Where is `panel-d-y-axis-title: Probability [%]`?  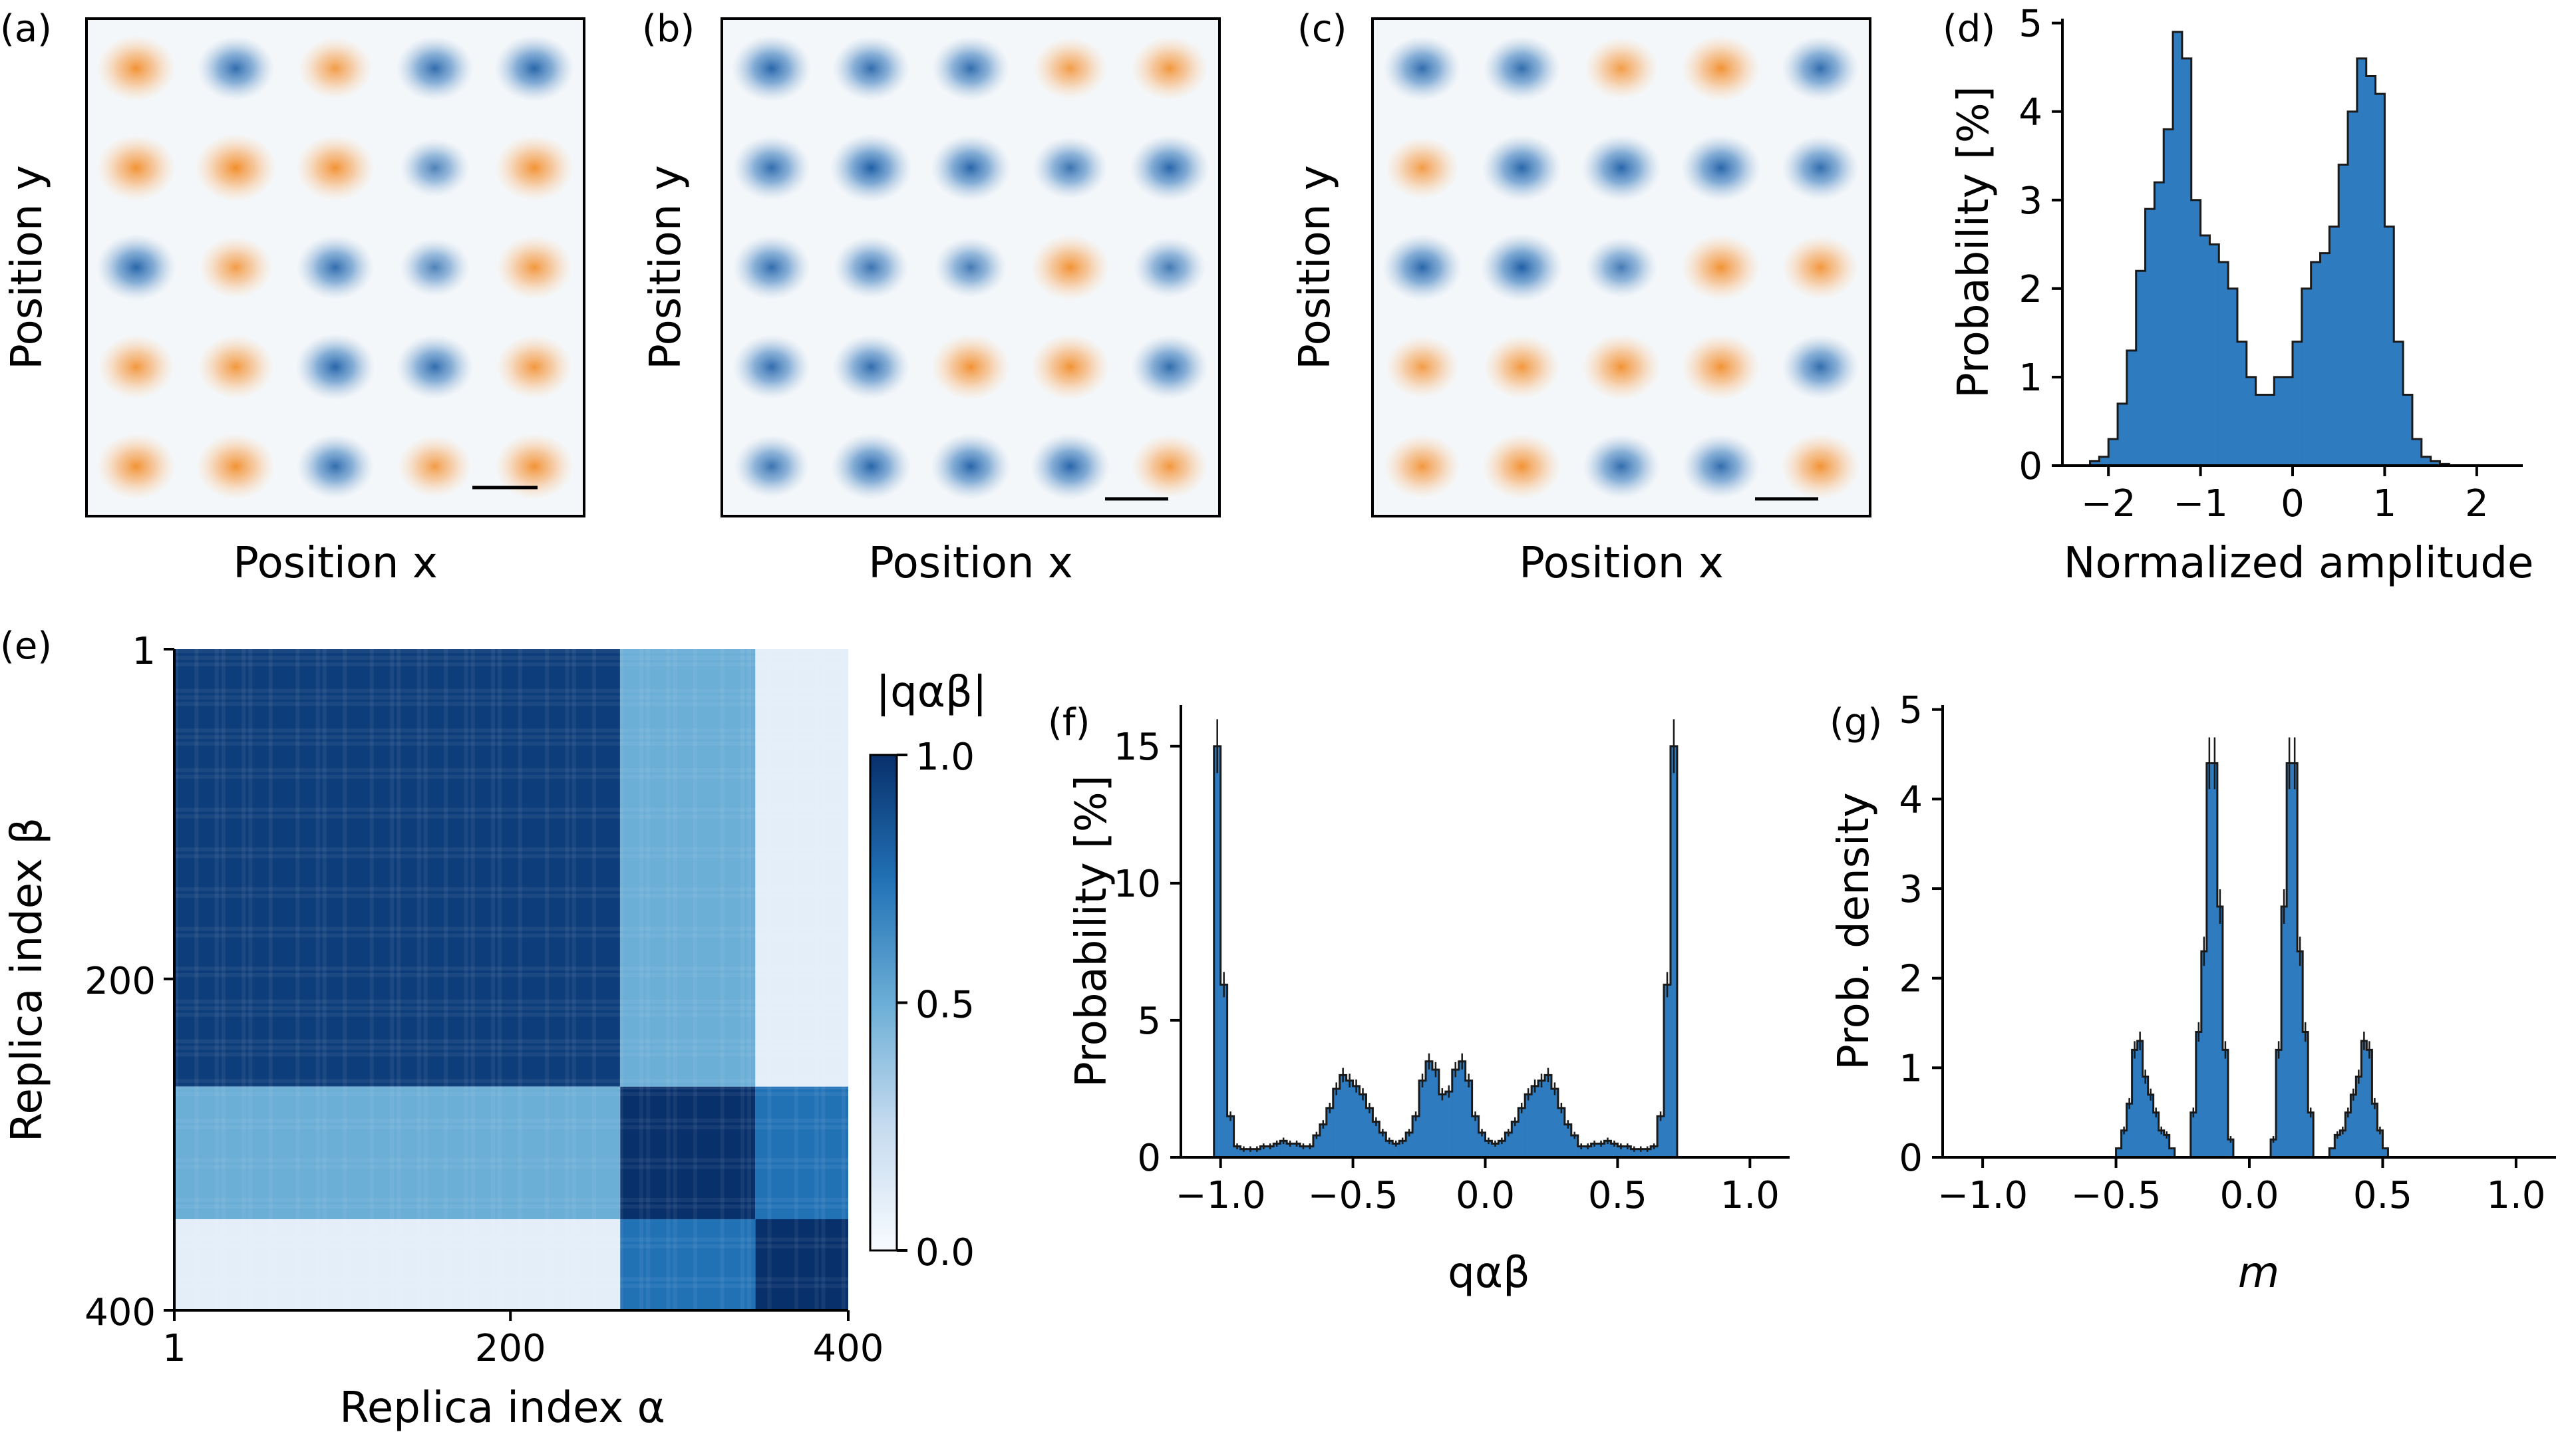 panel-d-y-axis-title: Probability [%] is located at coordinates (1974, 242).